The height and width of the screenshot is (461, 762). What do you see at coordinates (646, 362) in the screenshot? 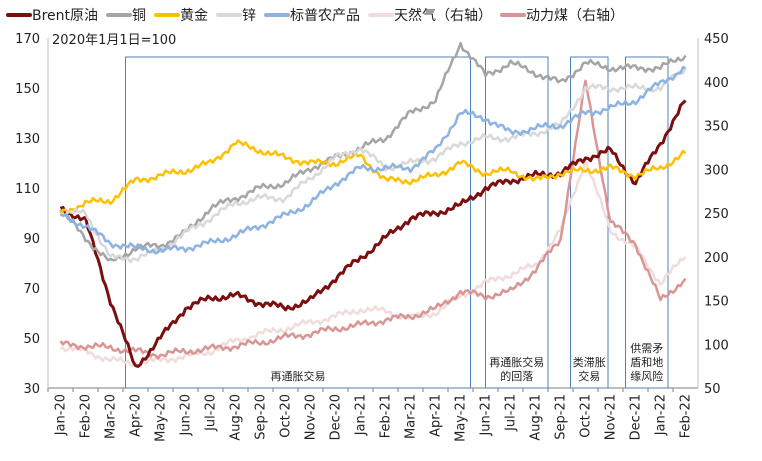
I see `region-label-3-1: 盾和地` at bounding box center [646, 362].